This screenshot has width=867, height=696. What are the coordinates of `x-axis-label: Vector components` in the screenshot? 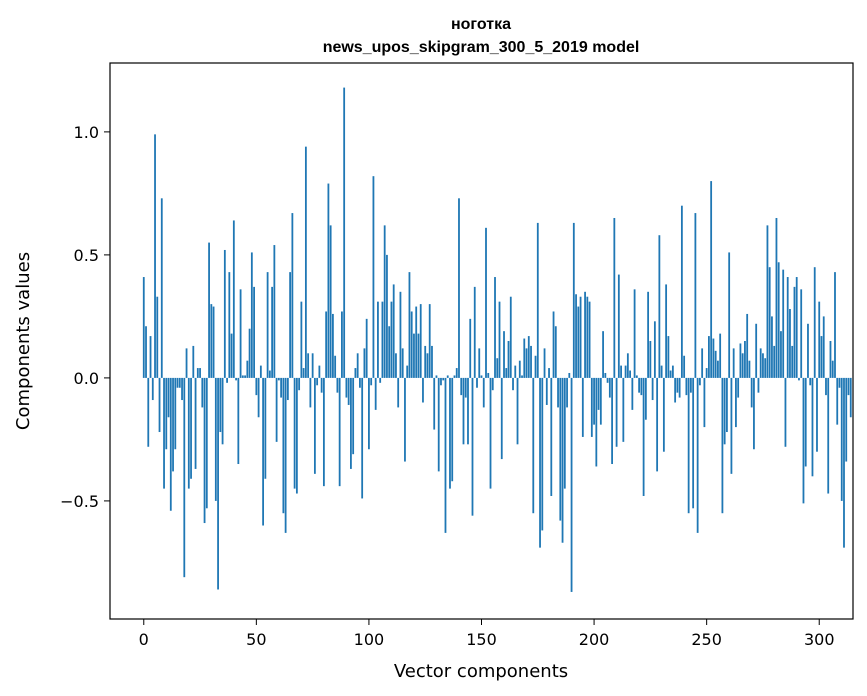 It's located at (481, 671).